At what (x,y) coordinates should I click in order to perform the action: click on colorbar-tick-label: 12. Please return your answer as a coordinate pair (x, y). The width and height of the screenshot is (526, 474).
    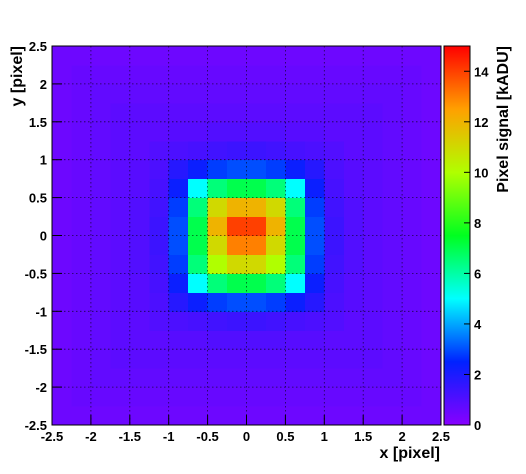
    Looking at the image, I should click on (481, 122).